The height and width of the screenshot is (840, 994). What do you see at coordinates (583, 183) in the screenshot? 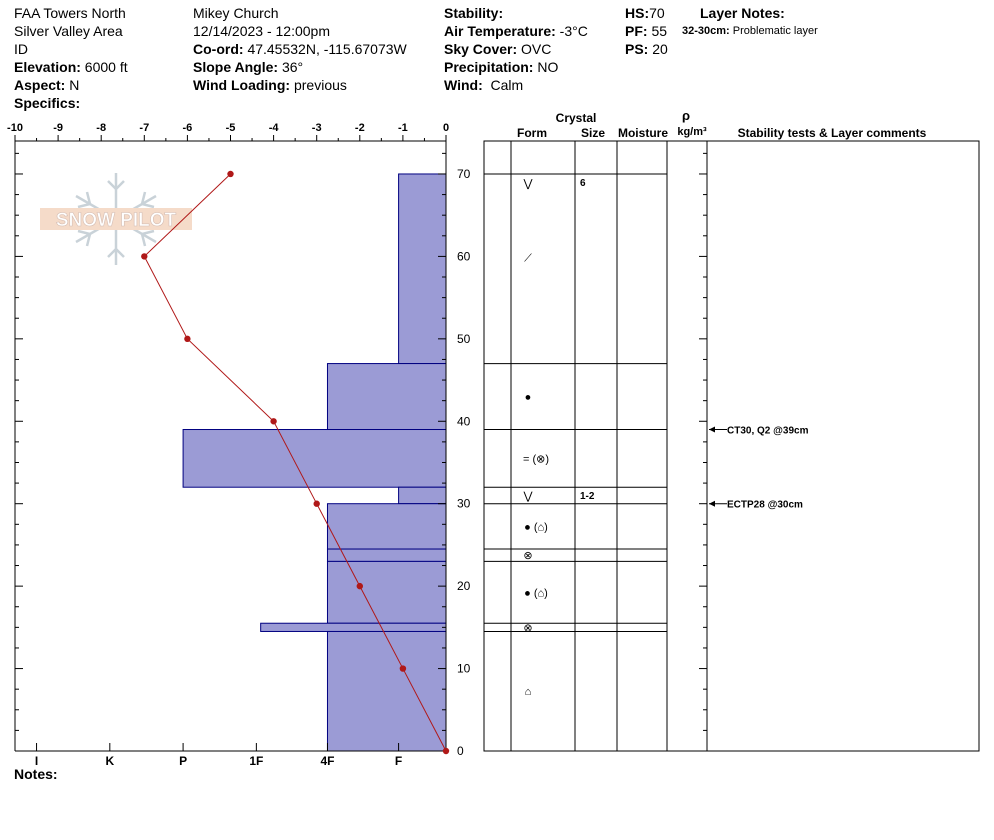
I see `grain-size: 6` at bounding box center [583, 183].